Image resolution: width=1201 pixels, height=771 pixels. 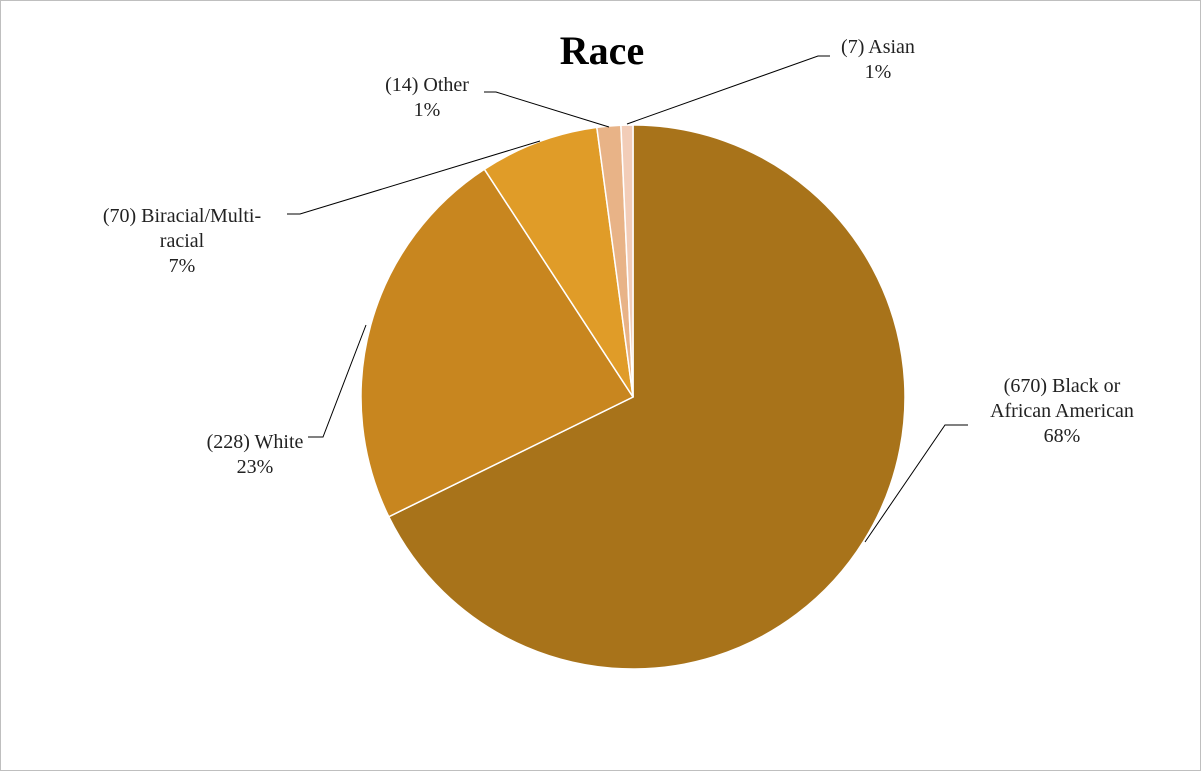 What do you see at coordinates (182, 266) in the screenshot?
I see `slice-label-line: 7%` at bounding box center [182, 266].